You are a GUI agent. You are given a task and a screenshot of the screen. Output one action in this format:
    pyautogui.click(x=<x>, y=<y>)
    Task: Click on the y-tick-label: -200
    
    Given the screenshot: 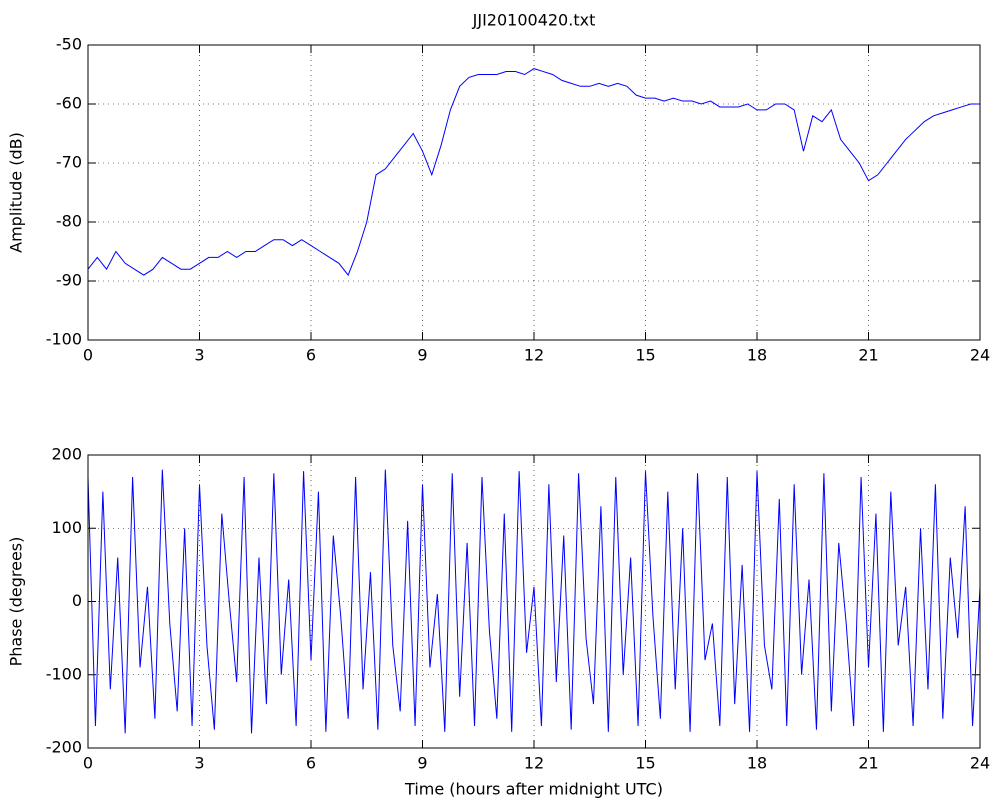 What is the action you would take?
    pyautogui.click(x=64, y=747)
    